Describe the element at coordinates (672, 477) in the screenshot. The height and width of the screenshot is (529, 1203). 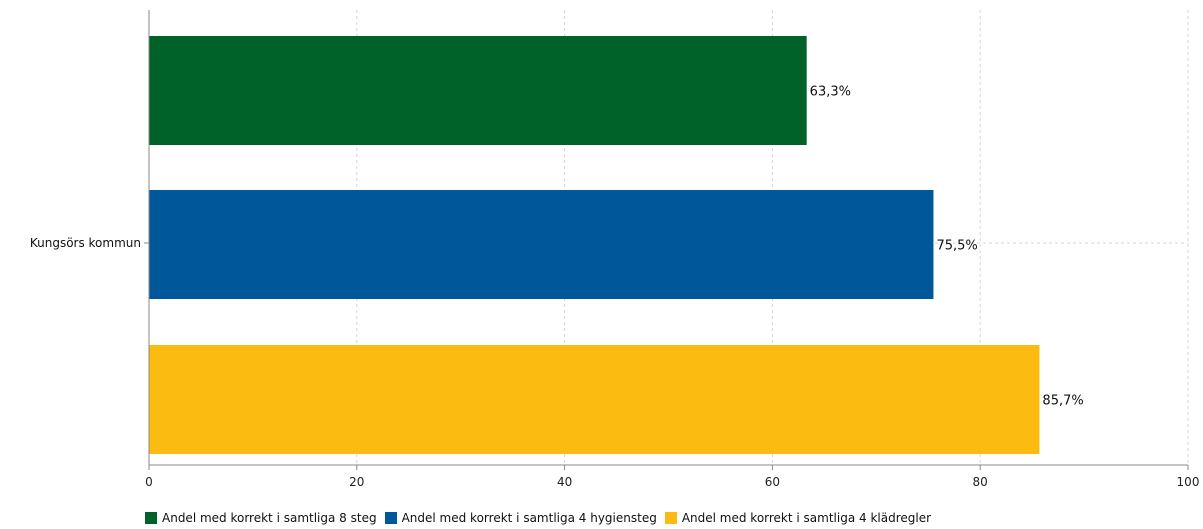
I see `x-tick-labels: 0 20 40 60 80 100` at that location.